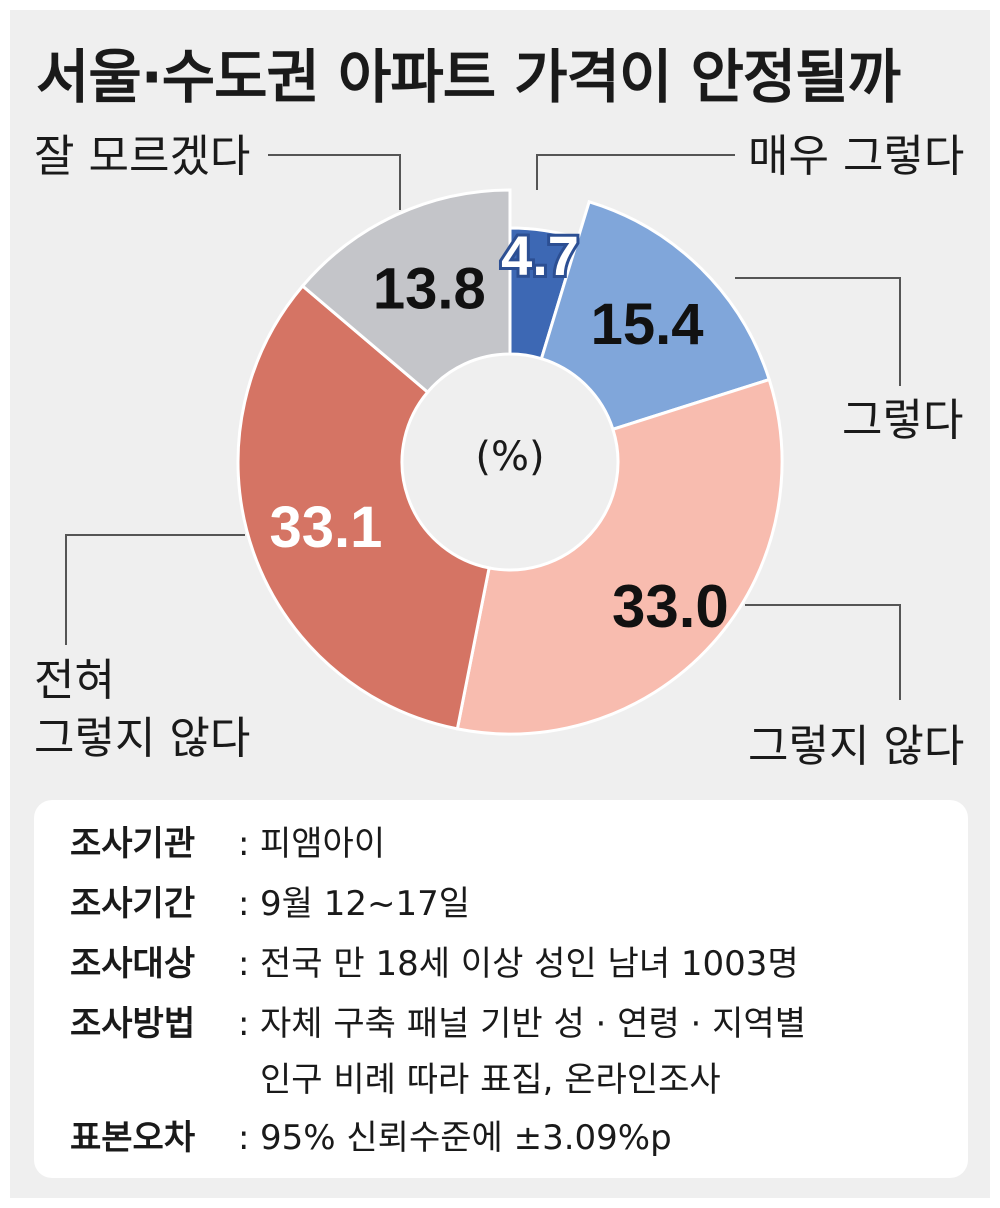  I want to click on value-label-very-likely: 4.7, so click(540, 255).